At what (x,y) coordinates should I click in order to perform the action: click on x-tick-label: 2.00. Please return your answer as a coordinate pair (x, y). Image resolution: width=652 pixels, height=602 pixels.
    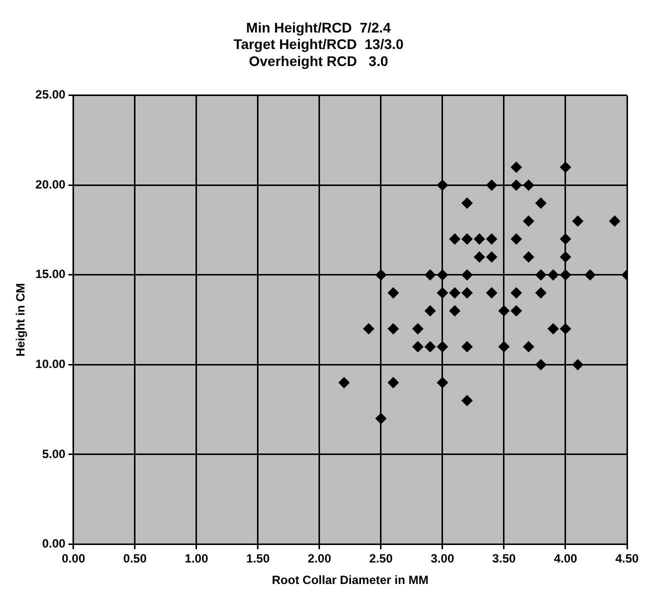
    Looking at the image, I should click on (320, 559).